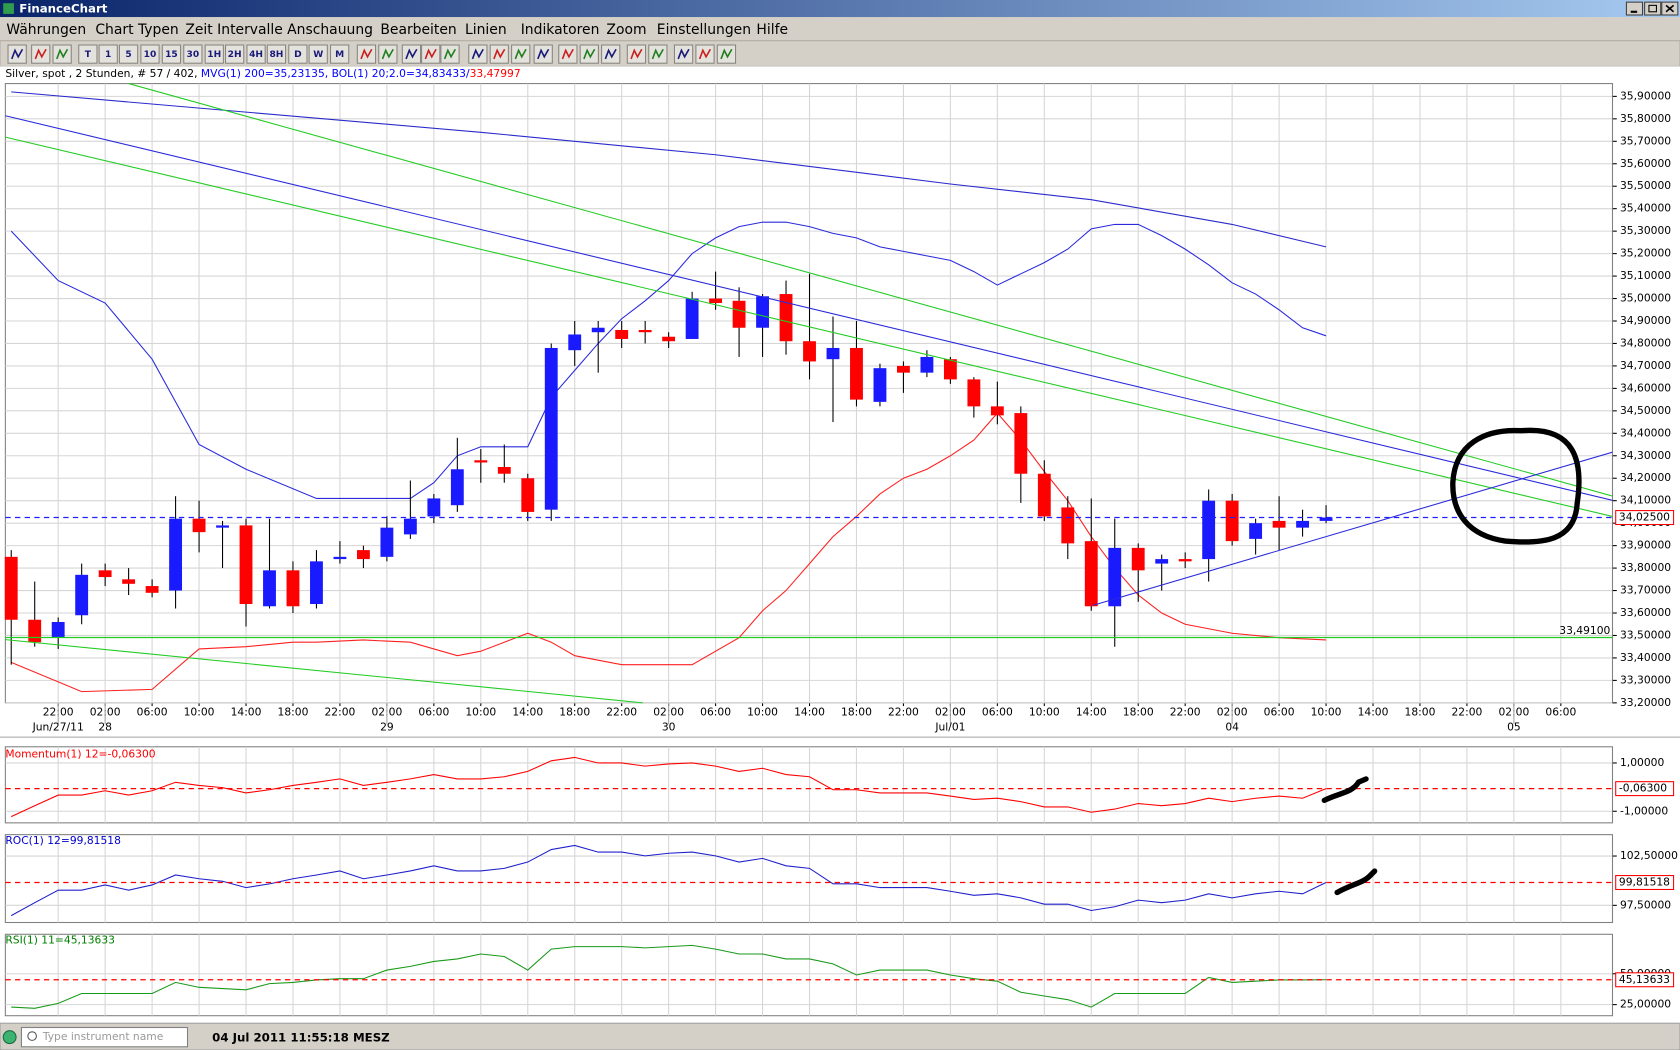 This screenshot has height=1050, width=1680. I want to click on indicator-line, so click(668, 880).